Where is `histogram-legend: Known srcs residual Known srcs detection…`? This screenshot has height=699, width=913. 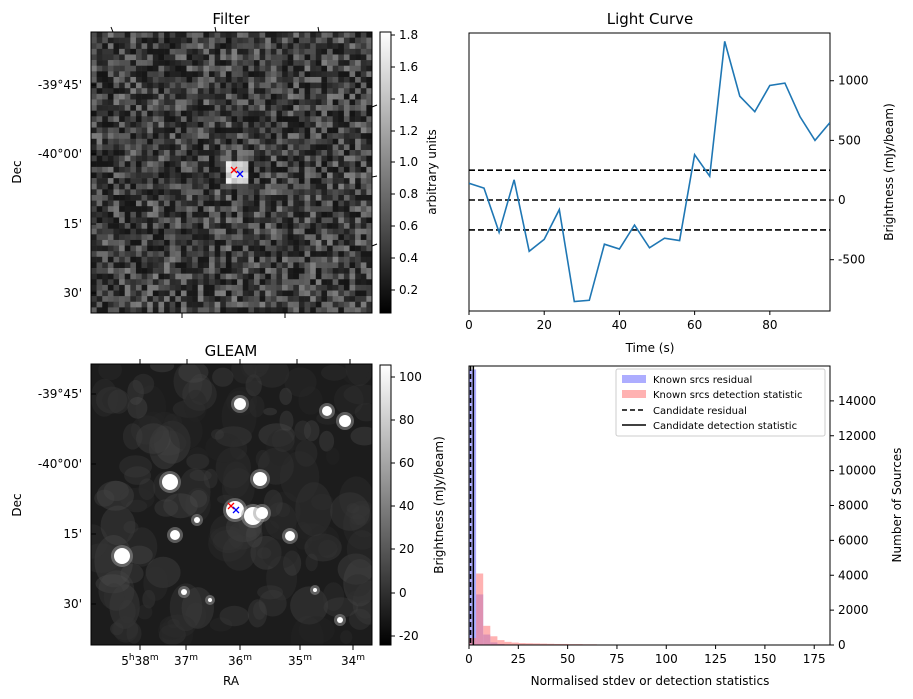 histogram-legend: Known srcs residual Known srcs detection… is located at coordinates (720, 402).